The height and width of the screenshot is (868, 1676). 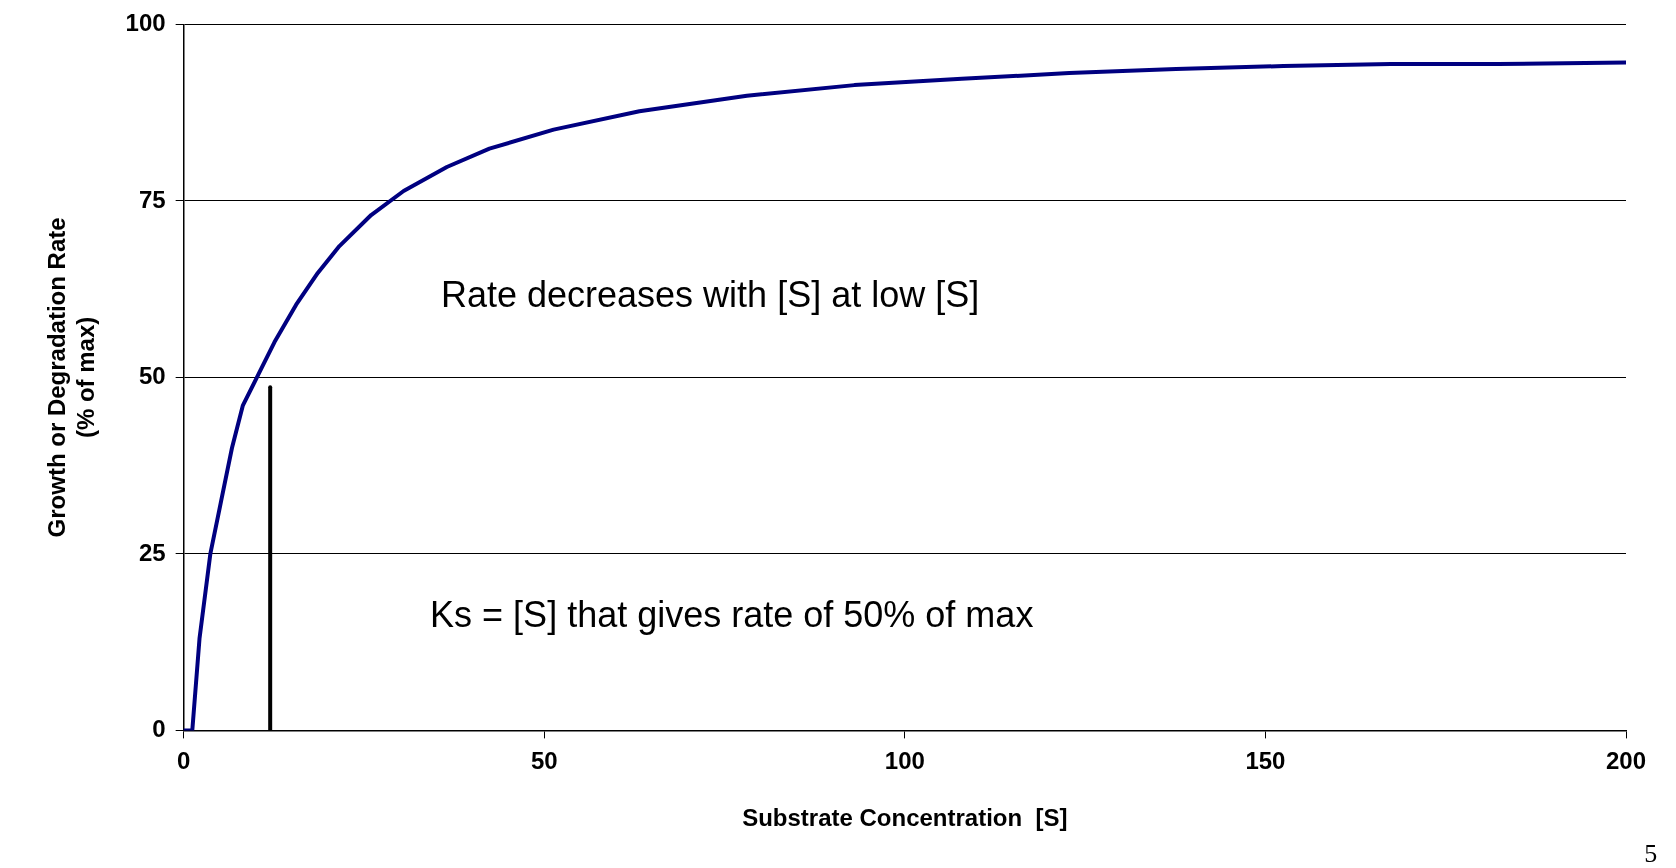 I want to click on x-tick-label: 200, so click(x=1626, y=761).